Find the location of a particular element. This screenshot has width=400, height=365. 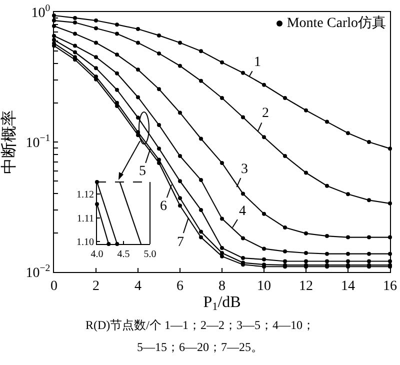

y-tick-label: 1.12 is located at coordinates (85, 194).